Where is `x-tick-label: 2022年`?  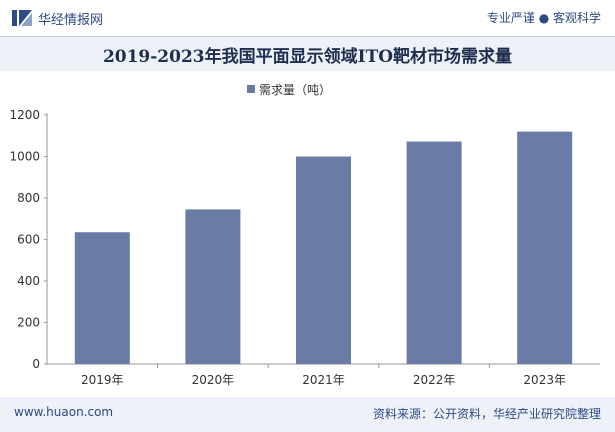
x-tick-label: 2022年 is located at coordinates (434, 380).